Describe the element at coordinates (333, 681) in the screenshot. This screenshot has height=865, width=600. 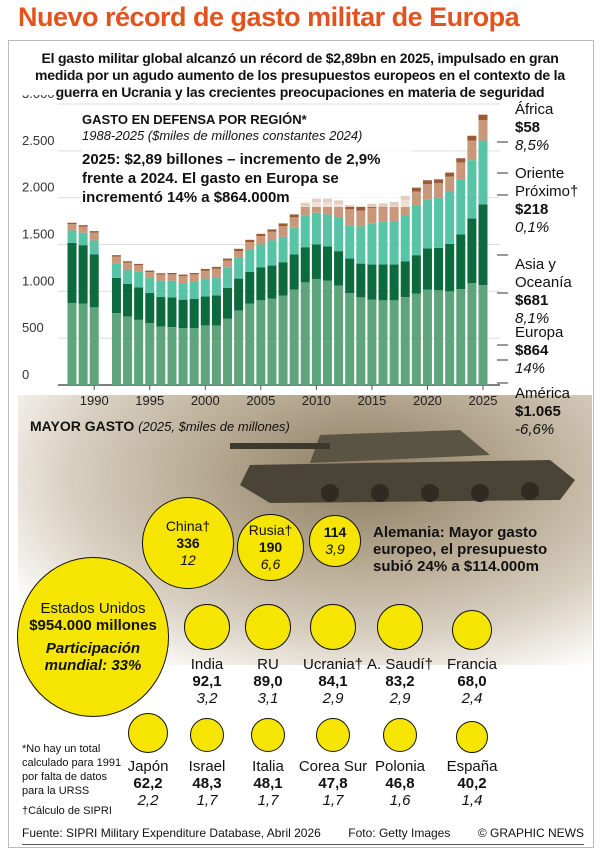
I see `country-label: Ucrania† 84,1 2,9` at that location.